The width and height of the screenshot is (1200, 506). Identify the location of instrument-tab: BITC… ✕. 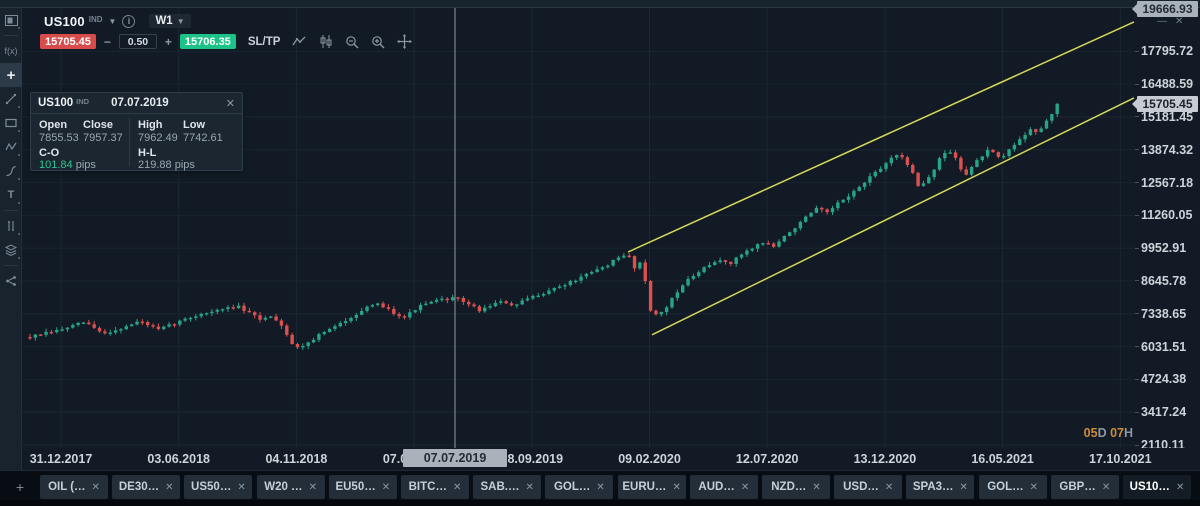
(435, 487).